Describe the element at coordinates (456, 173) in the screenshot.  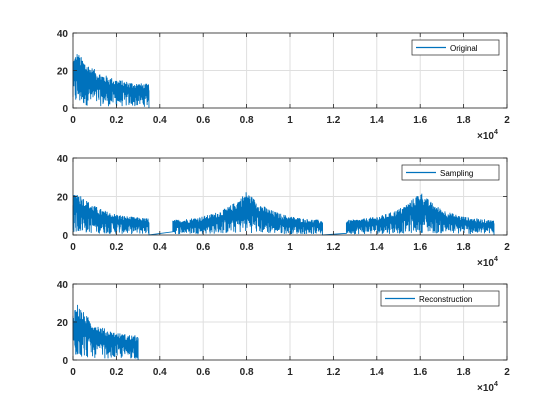
I see `legend-label: Sampling` at that location.